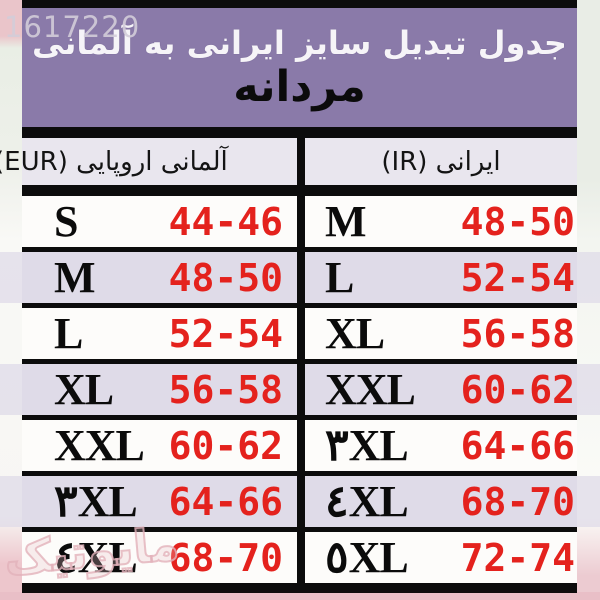 The image size is (600, 600). What do you see at coordinates (299, 4) in the screenshot?
I see `table-border-top` at bounding box center [299, 4].